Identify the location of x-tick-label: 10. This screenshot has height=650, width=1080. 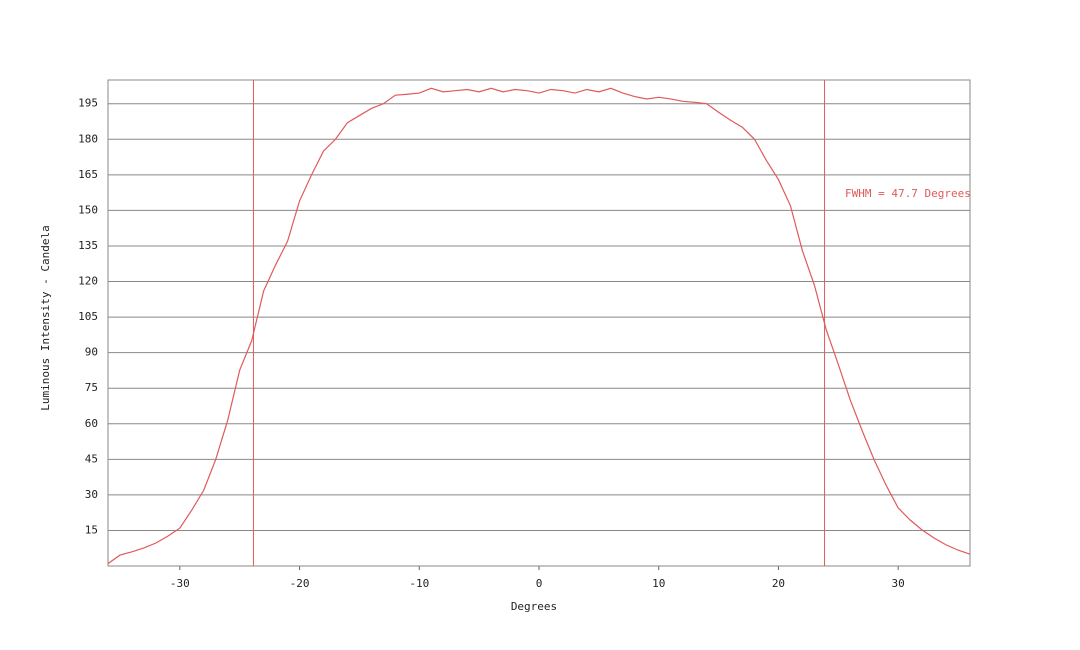
(658, 583).